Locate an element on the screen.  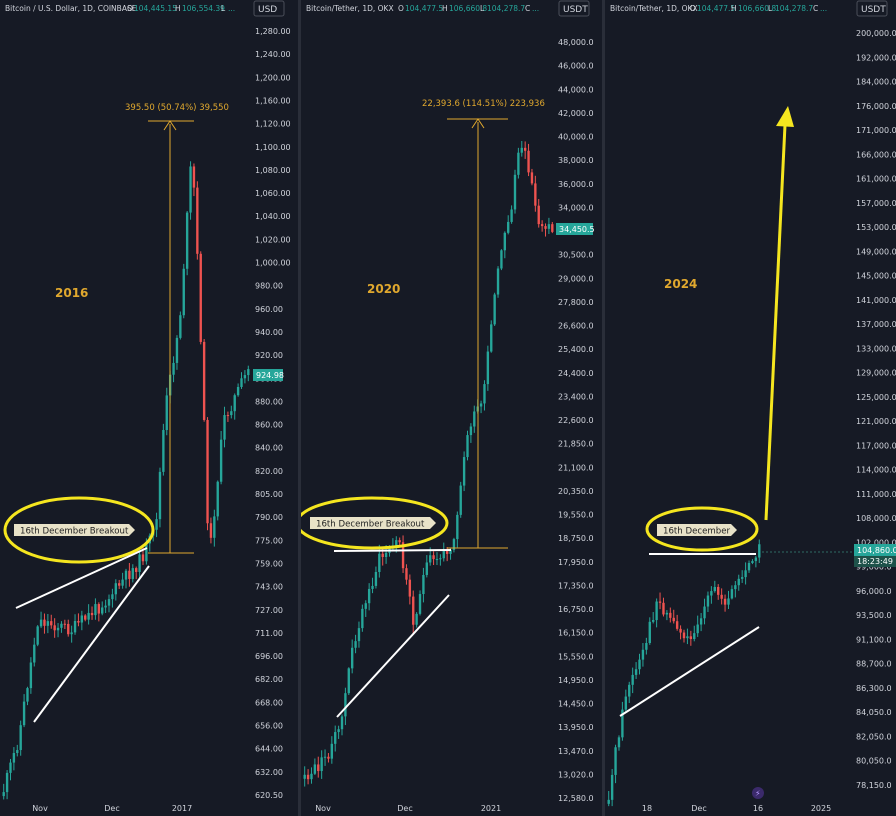
currency-label: USD is located at coordinates (267, 10).